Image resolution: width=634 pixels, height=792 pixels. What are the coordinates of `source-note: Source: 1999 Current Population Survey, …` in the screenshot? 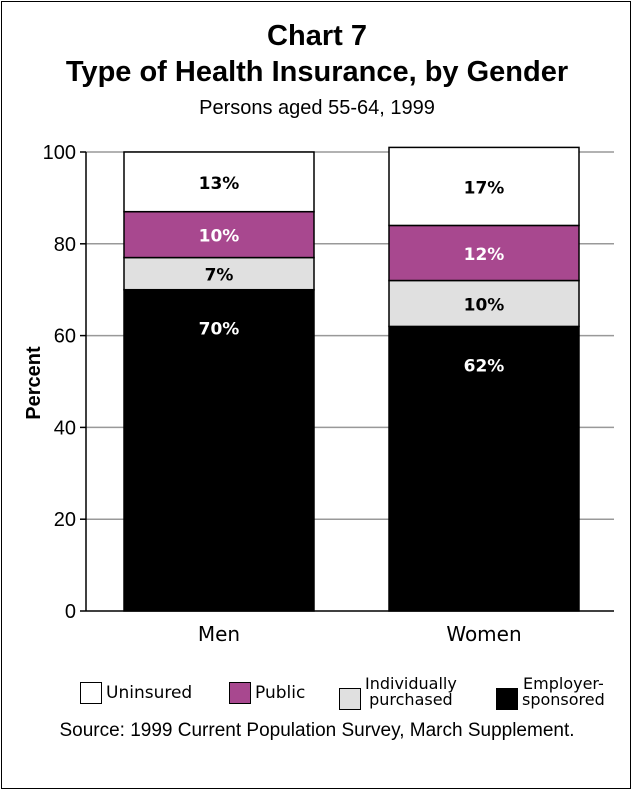 It's located at (317, 730).